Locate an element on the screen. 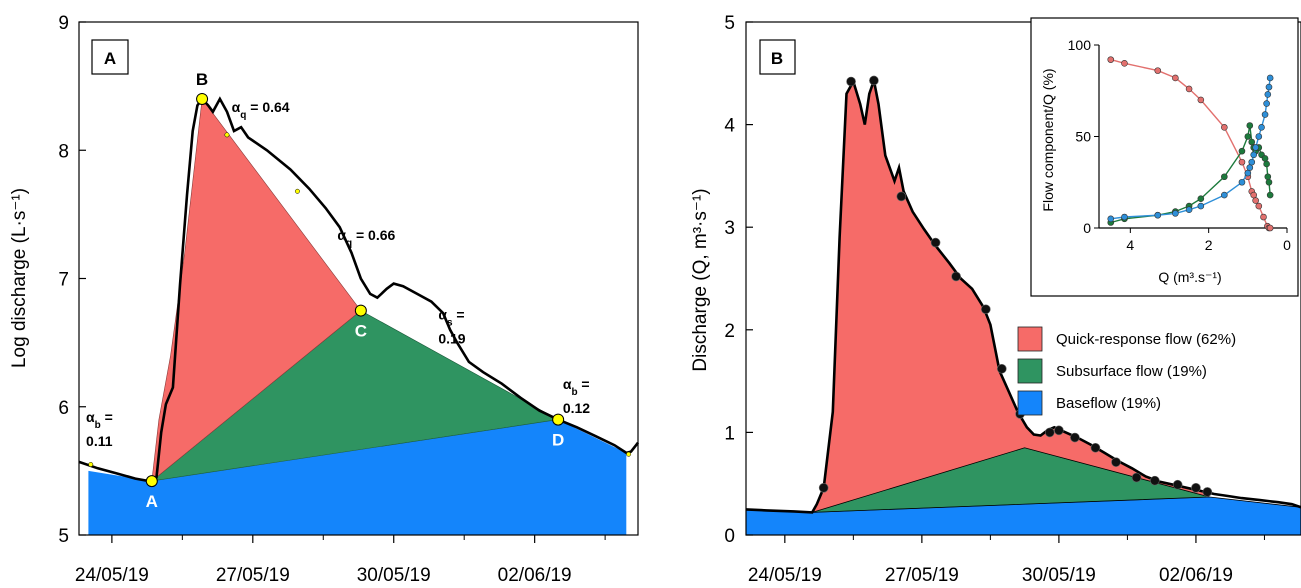 Image resolution: width=1301 pixels, height=588 pixels. inset-x-tick-label: 4 is located at coordinates (1130, 245).